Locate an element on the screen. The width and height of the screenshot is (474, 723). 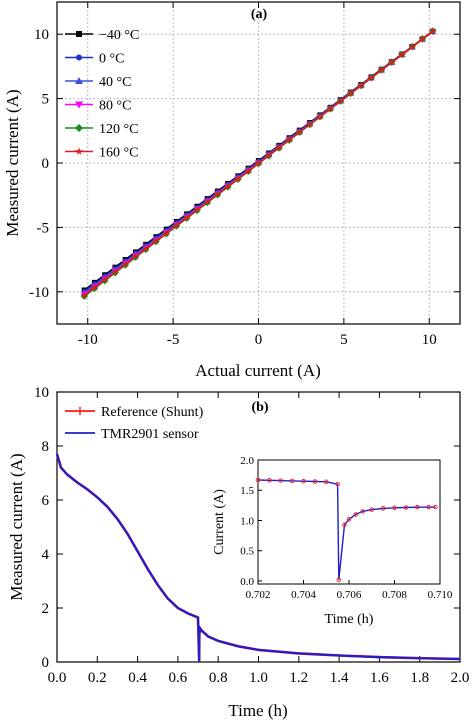
inset-y-tick-label: 1.0 is located at coordinates (247, 521).